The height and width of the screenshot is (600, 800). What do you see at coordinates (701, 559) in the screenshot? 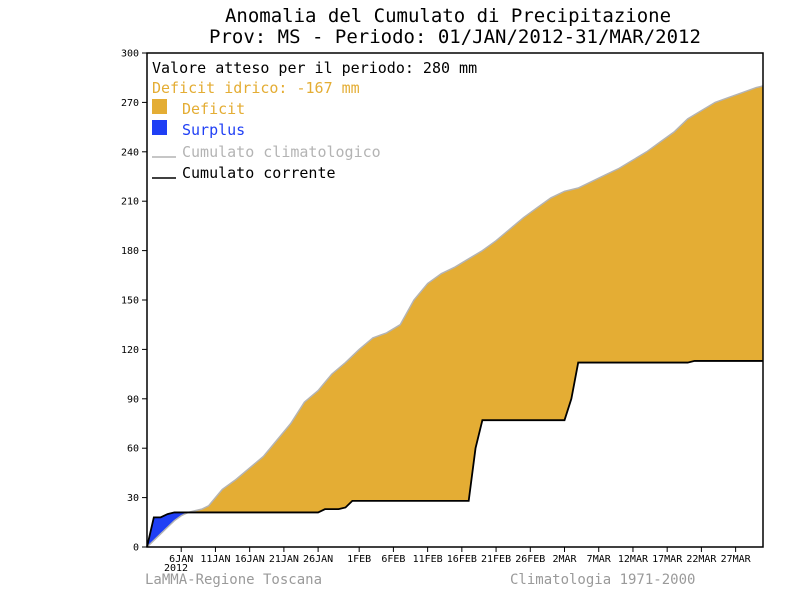
I see `x-tick-label: 22MAR` at bounding box center [701, 559].